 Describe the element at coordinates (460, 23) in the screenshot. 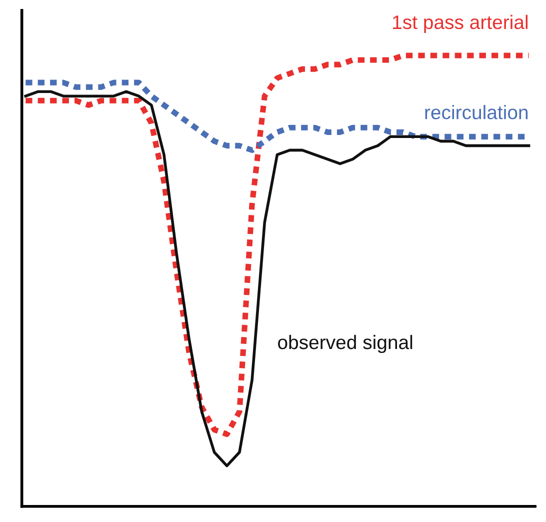

I see `series-label: 1st pass arterial` at that location.